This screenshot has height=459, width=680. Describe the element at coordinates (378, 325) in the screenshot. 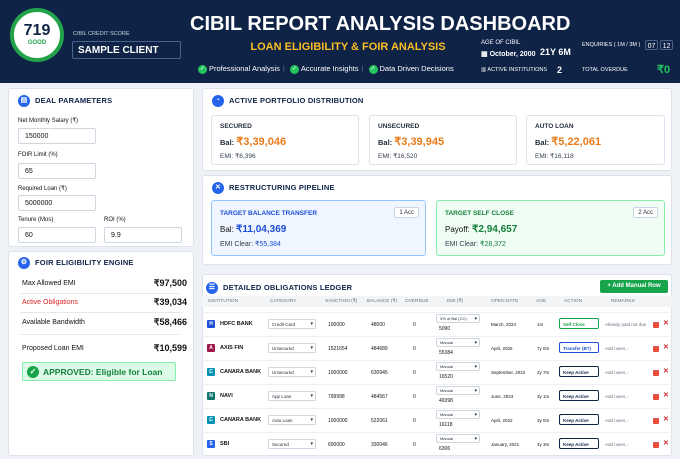

I see `balance-amount: 48000` at that location.